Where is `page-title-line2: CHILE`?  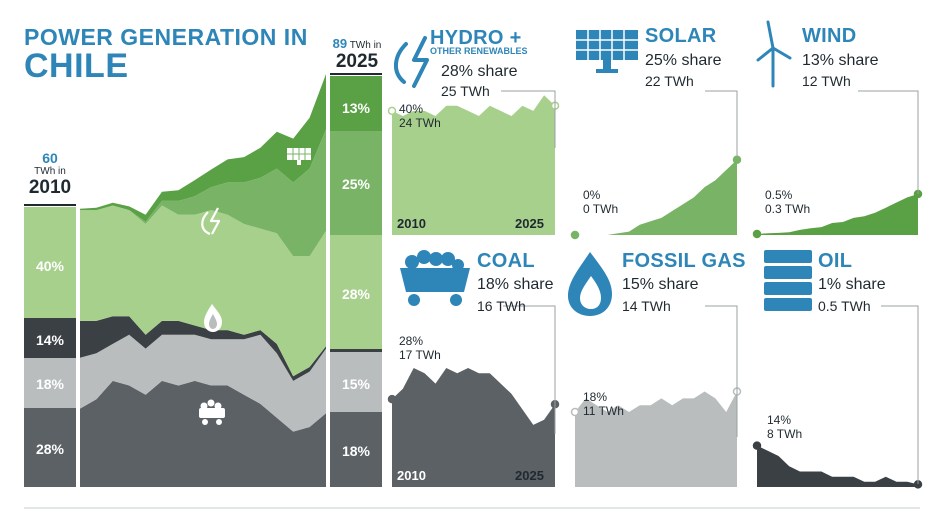
page-title-line2: CHILE is located at coordinates (76, 66).